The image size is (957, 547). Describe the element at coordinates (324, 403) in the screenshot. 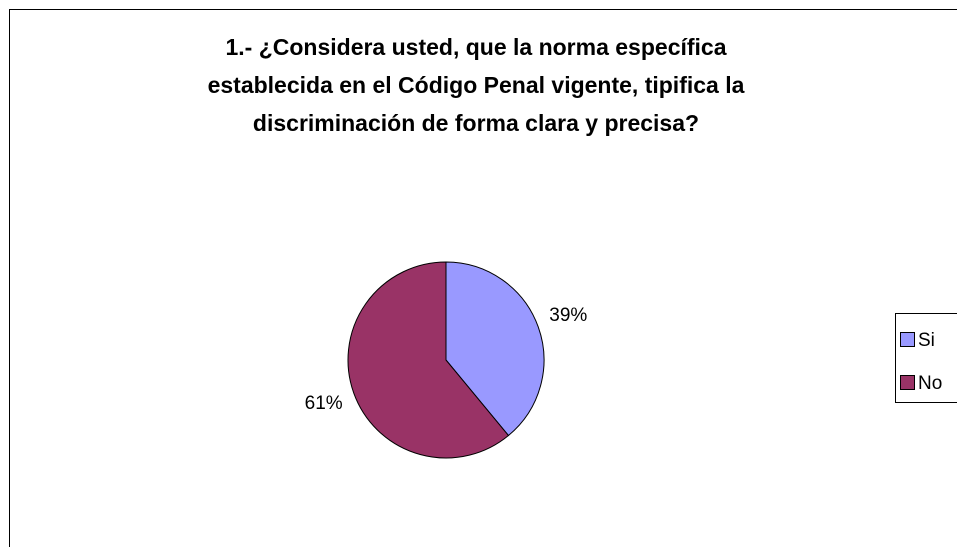

I see `data-label: 61%` at that location.